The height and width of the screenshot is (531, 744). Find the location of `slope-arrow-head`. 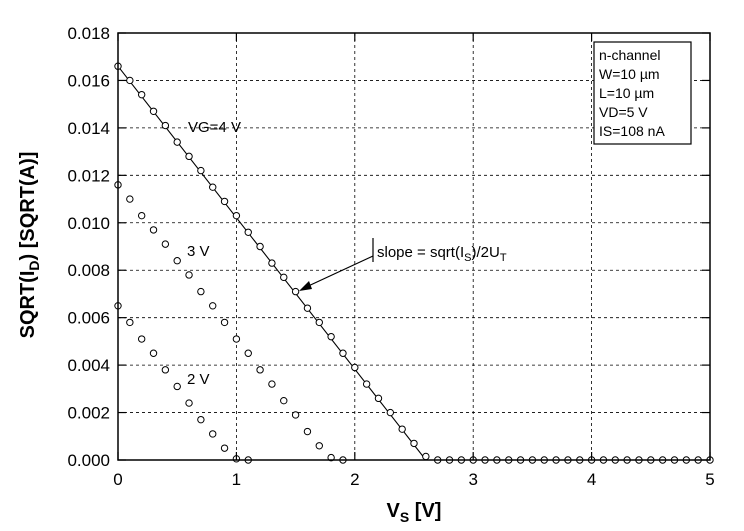

slope-arrow-head is located at coordinates (305, 286).